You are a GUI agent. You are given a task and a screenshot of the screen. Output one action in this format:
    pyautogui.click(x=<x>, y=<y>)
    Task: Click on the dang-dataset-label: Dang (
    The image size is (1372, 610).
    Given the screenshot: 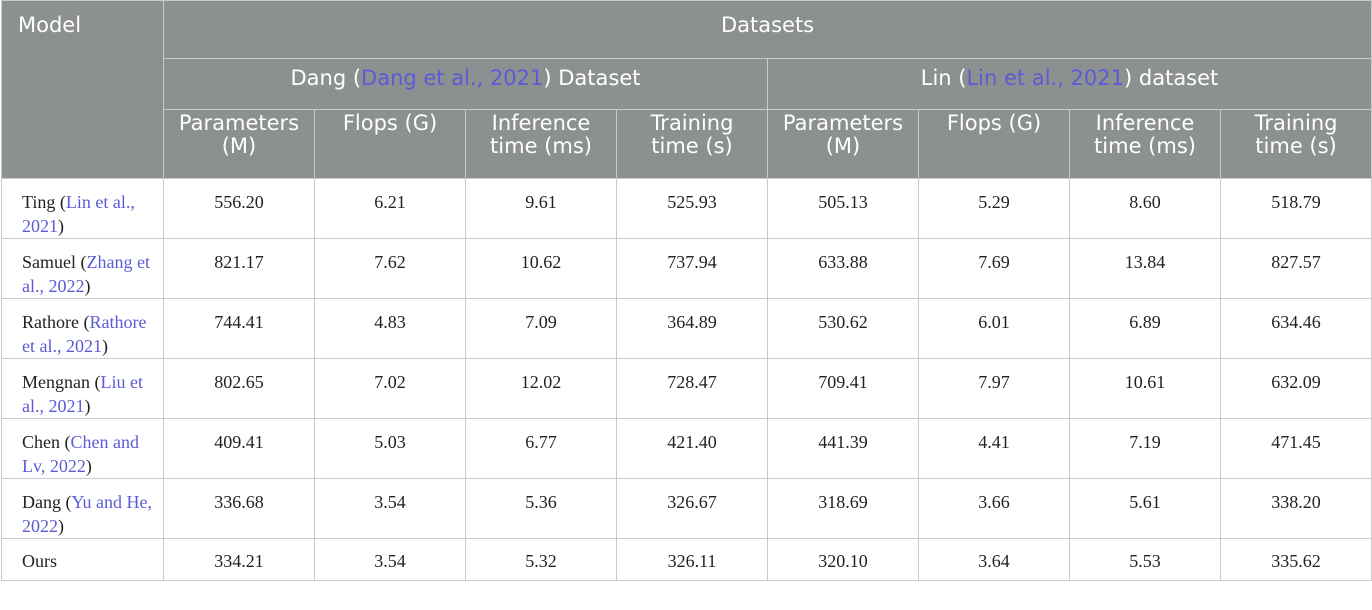 What is the action you would take?
    pyautogui.click(x=326, y=78)
    